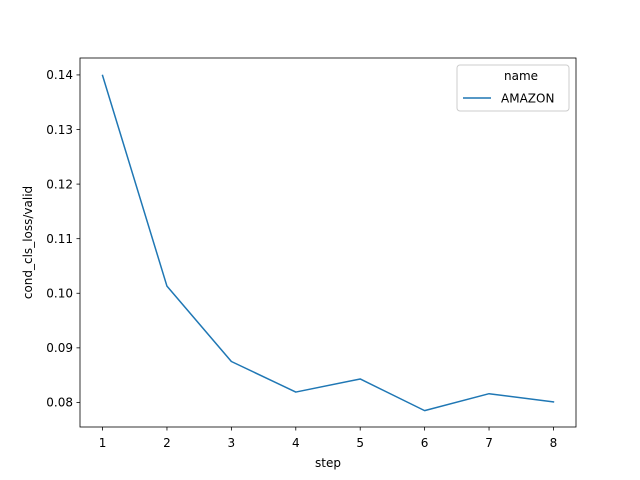  What do you see at coordinates (489, 443) in the screenshot?
I see `x-tick-label: 7` at bounding box center [489, 443].